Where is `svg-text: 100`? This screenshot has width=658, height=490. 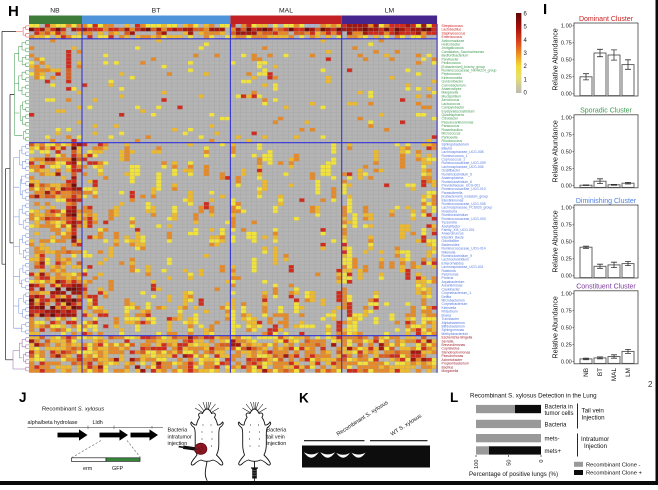 svg-text: 100 is located at coordinates (477, 464).